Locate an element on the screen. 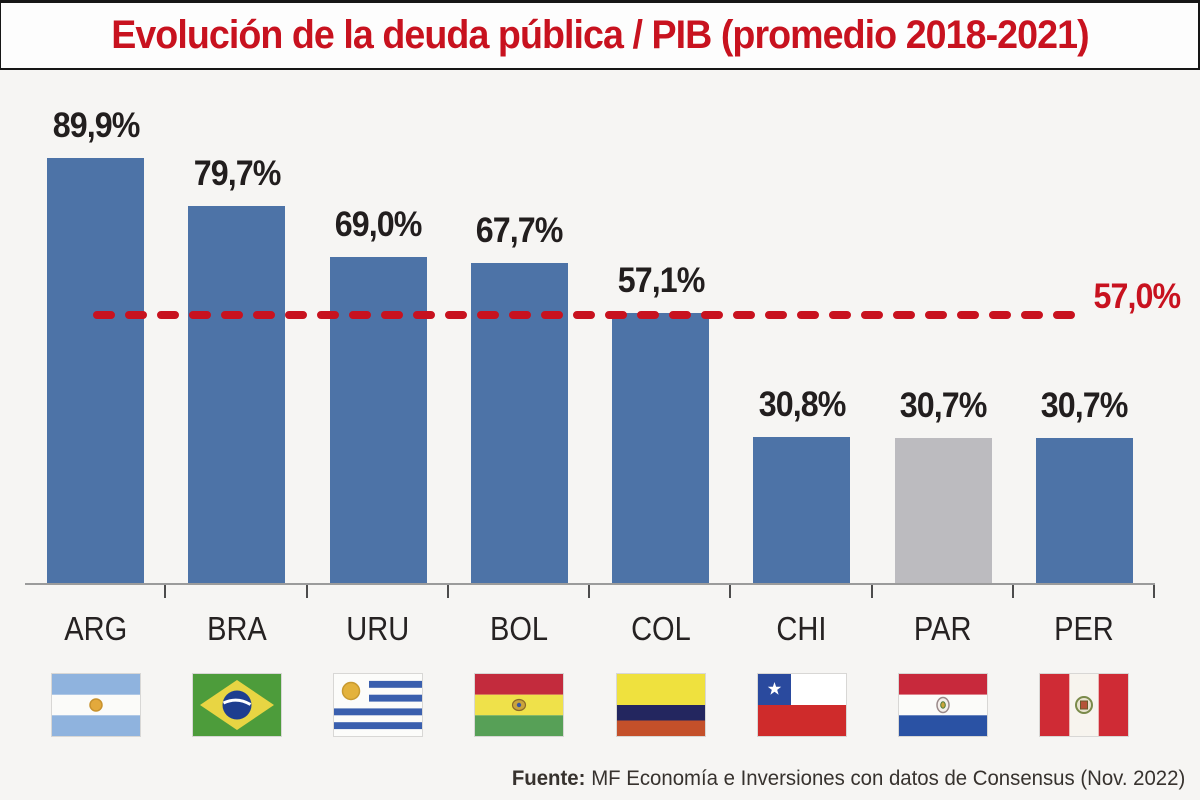 The width and height of the screenshot is (1200, 800). bar-slot: 79,7% is located at coordinates (236, 336).